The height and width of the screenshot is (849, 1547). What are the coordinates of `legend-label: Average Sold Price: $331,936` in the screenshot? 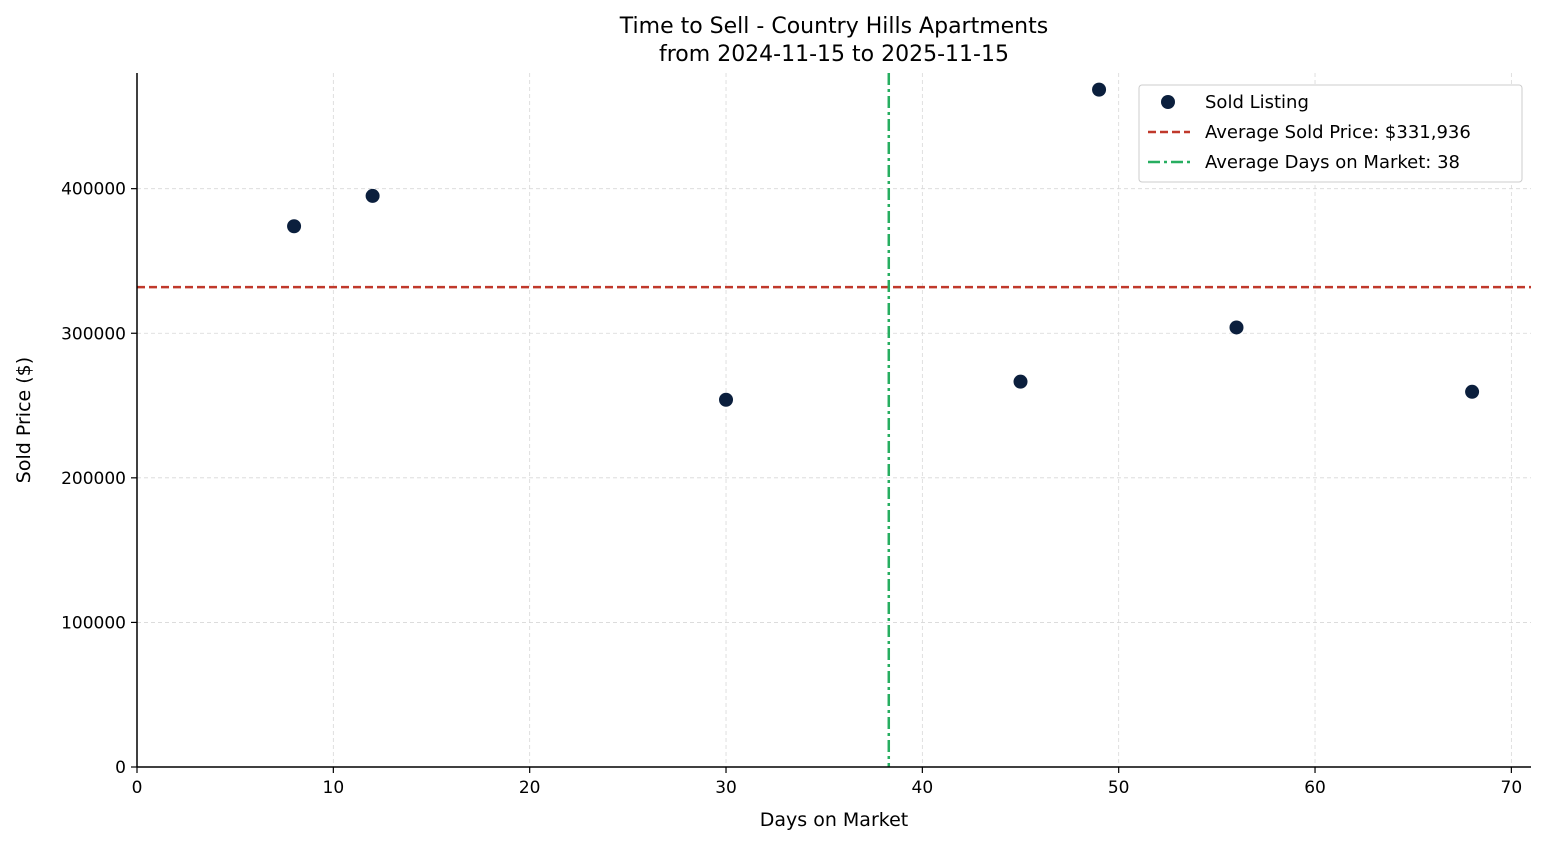 It's located at (1338, 132).